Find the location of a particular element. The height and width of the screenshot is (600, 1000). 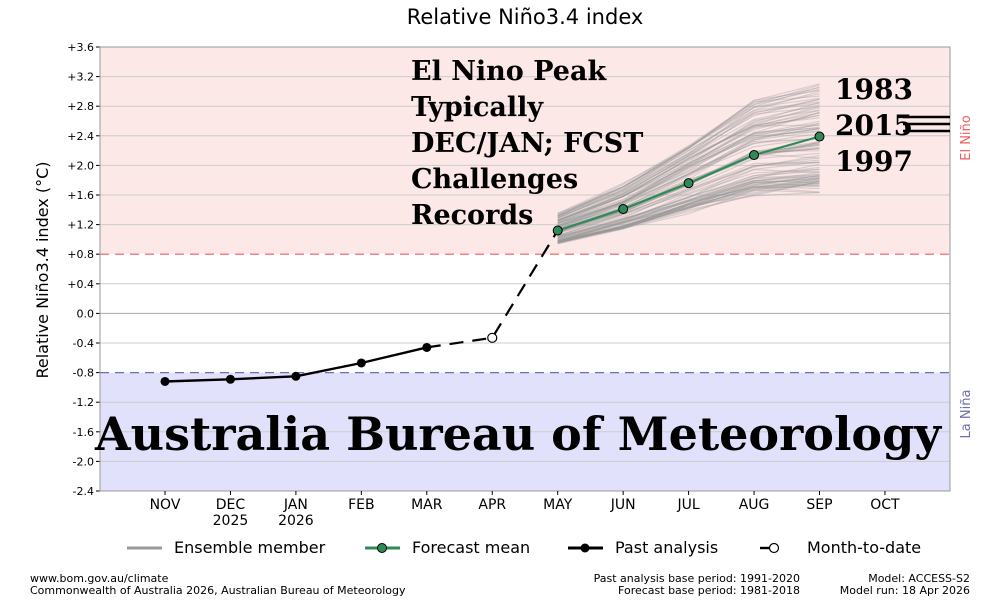

annotation-text-line: El Nino Peak is located at coordinates (509, 71).